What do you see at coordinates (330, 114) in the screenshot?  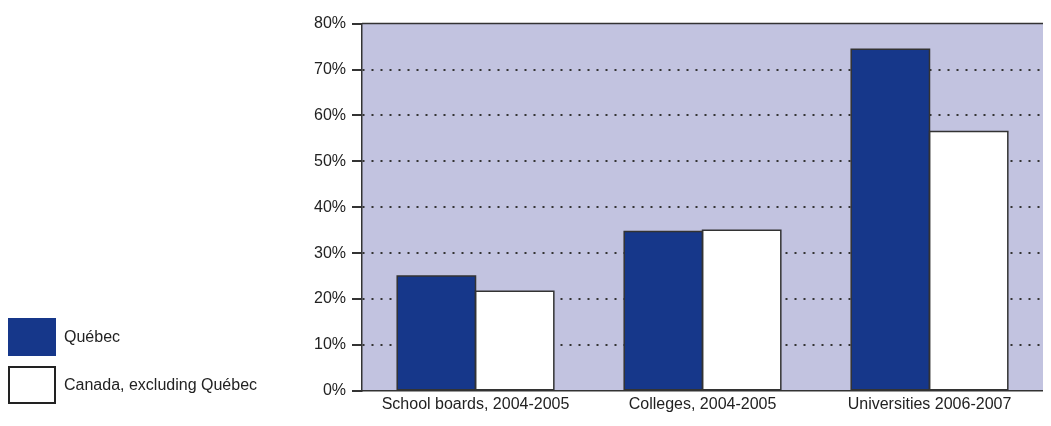 I see `y-tick-label: 60%` at bounding box center [330, 114].